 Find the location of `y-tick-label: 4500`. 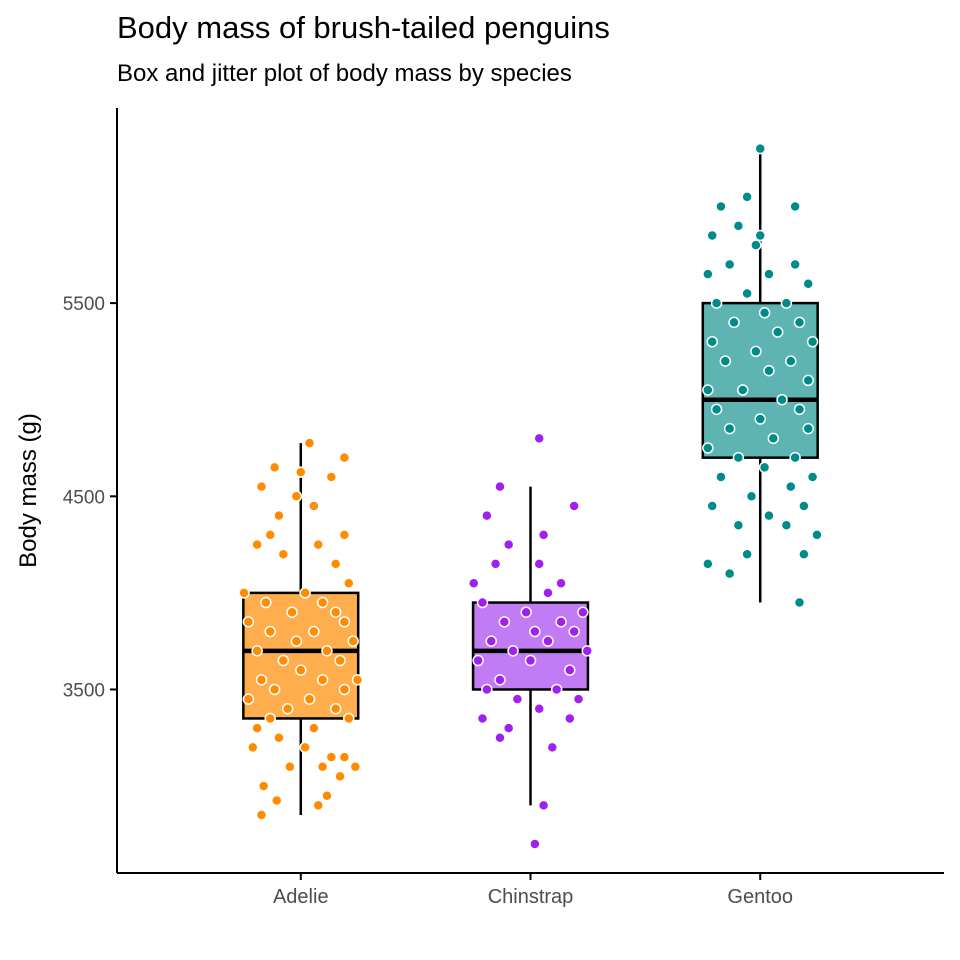

y-tick-label: 4500 is located at coordinates (84, 497).